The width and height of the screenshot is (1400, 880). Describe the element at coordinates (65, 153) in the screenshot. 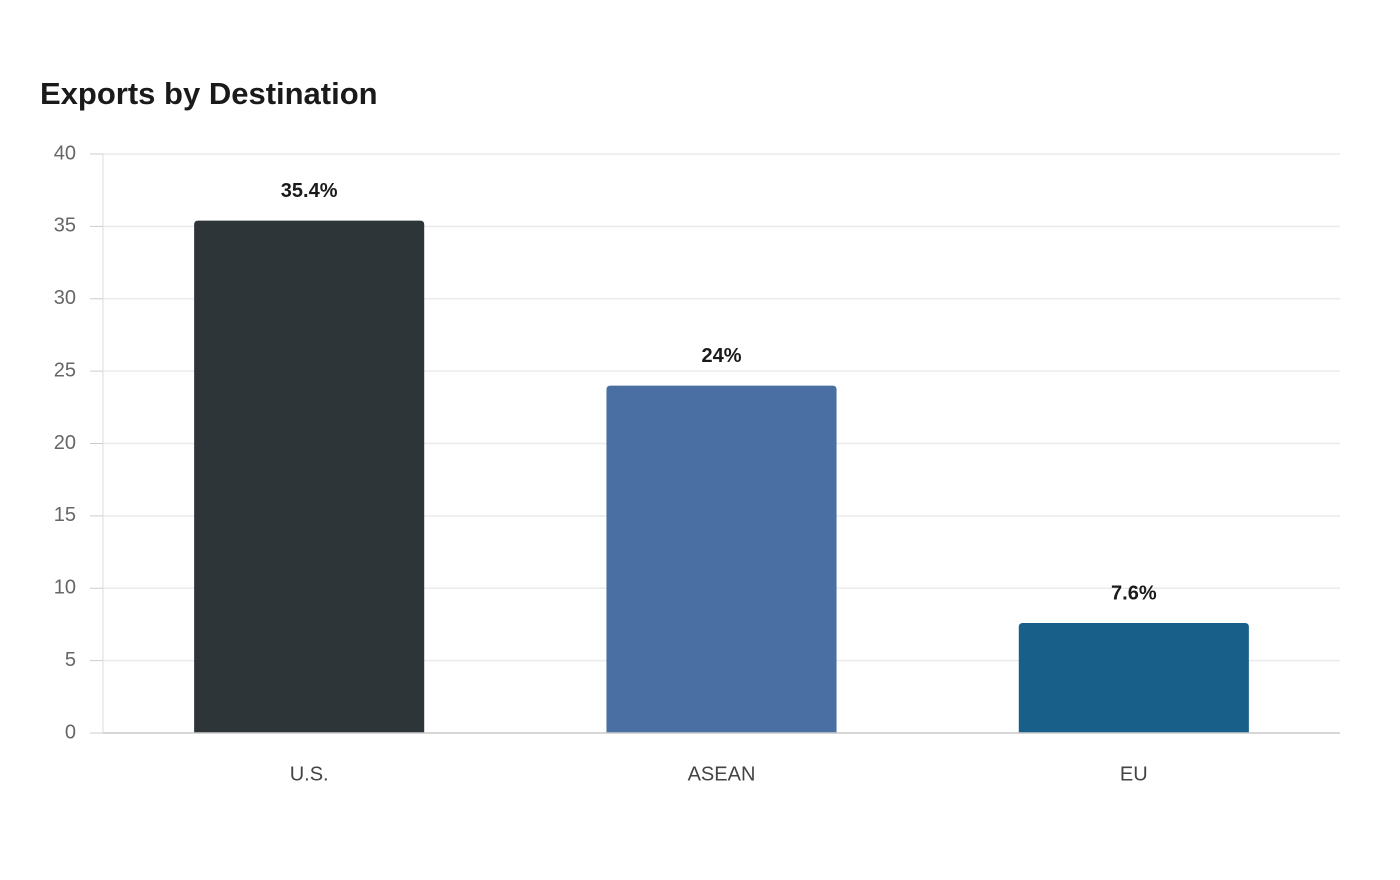

I see `y-tick-label: 40` at that location.